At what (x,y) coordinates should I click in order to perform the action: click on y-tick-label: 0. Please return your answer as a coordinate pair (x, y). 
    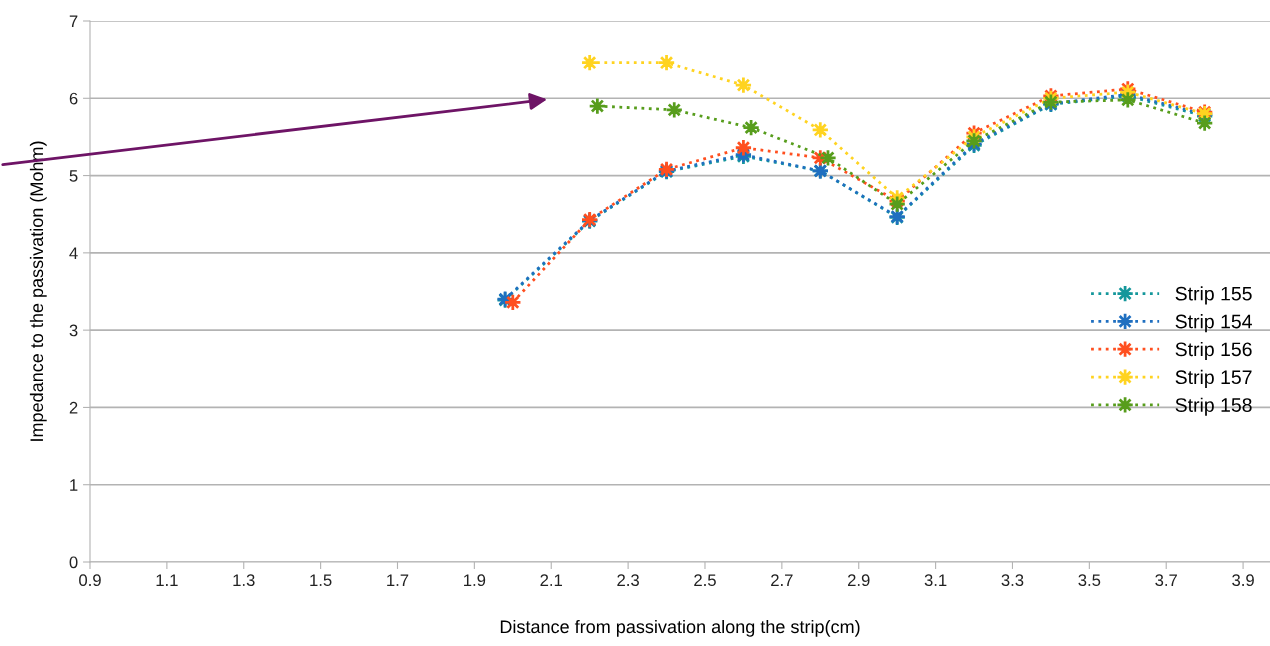
    Looking at the image, I should click on (73, 562).